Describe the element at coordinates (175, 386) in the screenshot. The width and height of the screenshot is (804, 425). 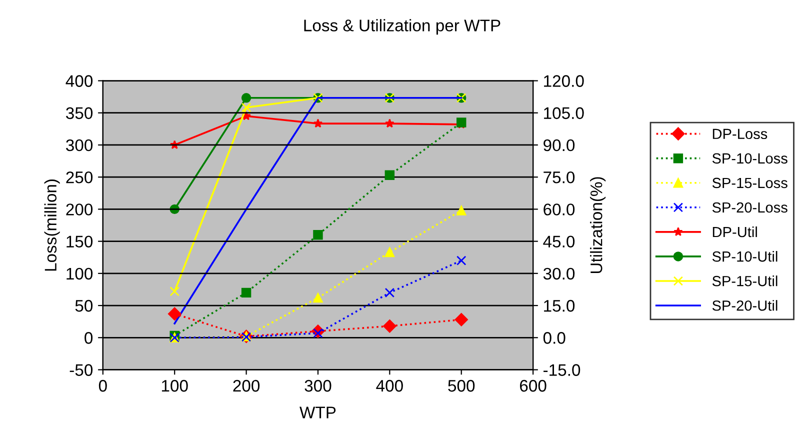
I see `x-tick-label: 100` at that location.